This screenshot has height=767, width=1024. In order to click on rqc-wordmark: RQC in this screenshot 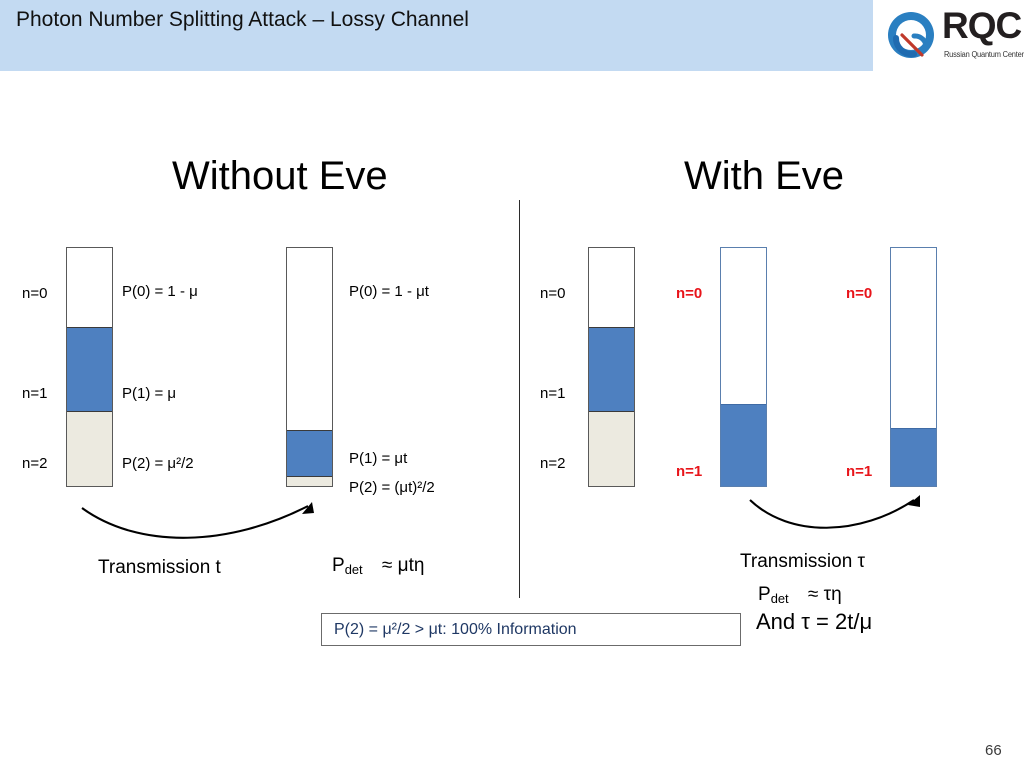, I will do `click(982, 25)`.